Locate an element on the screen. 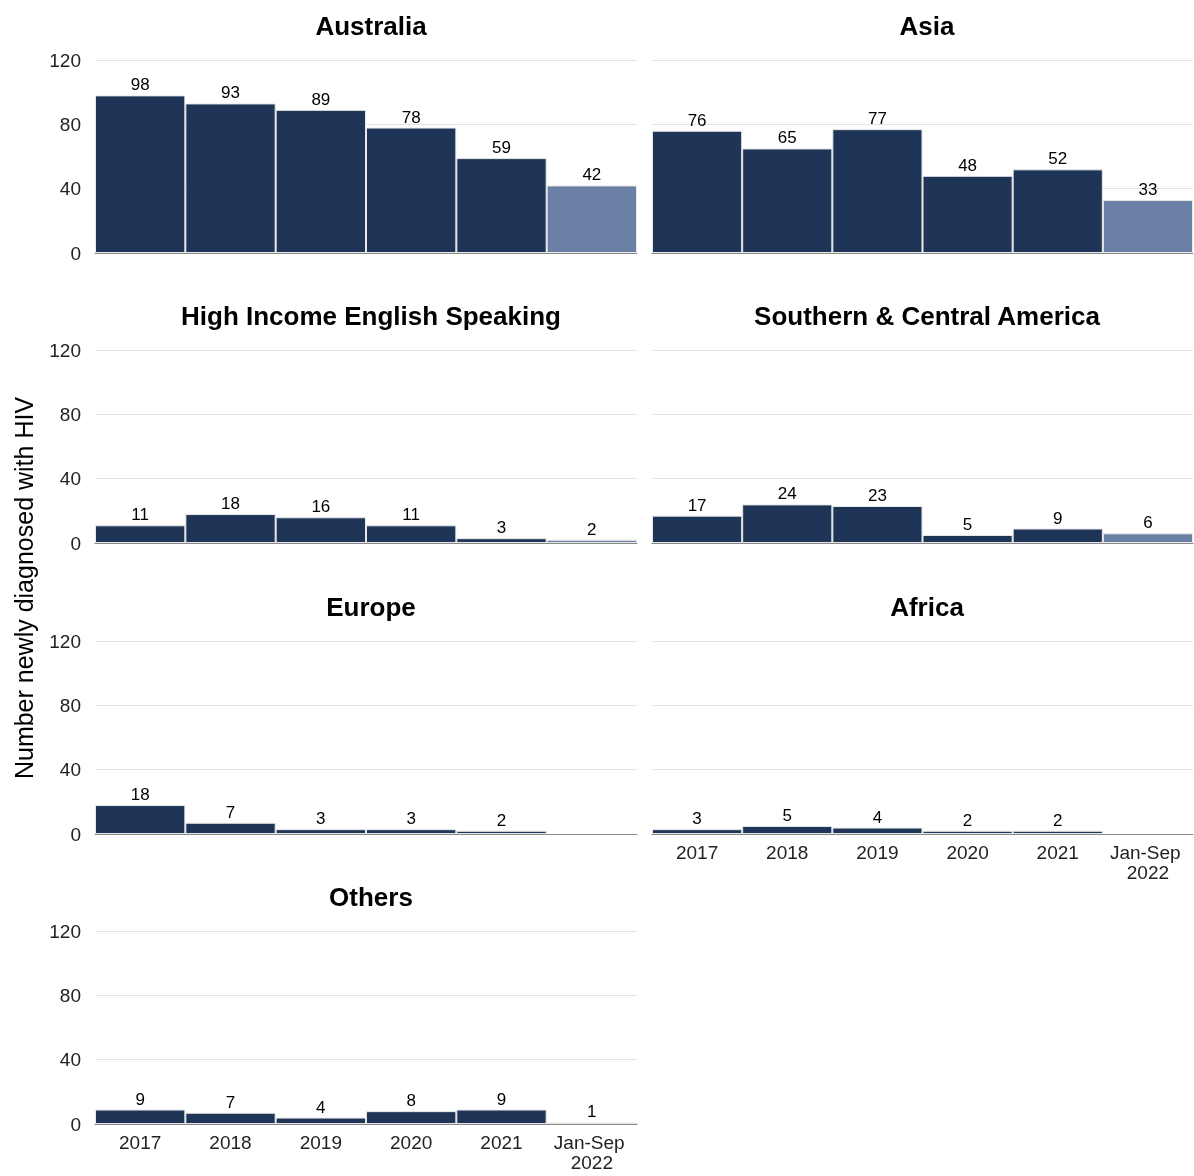 Image resolution: width=1194 pixels, height=1176 pixels. chart-title: Australia is located at coordinates (371, 26).